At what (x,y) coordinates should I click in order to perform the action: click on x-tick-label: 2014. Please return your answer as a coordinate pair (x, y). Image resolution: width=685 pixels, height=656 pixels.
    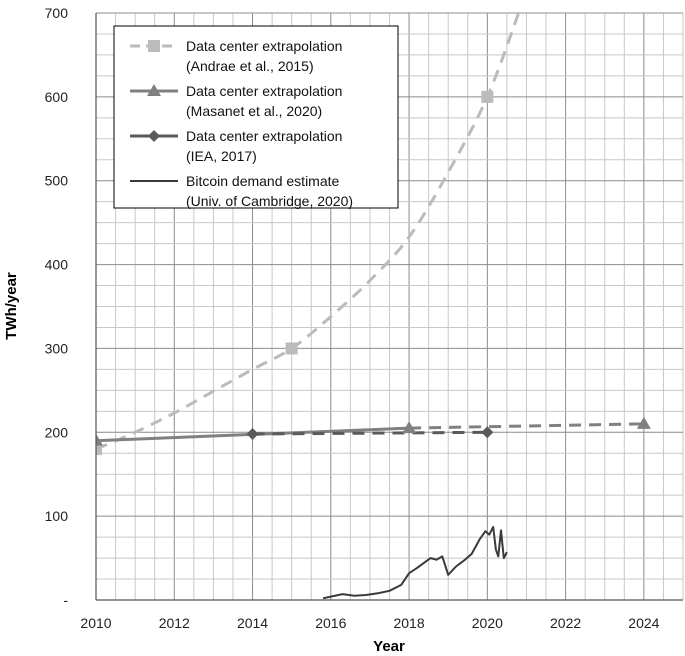
    Looking at the image, I should click on (252, 623).